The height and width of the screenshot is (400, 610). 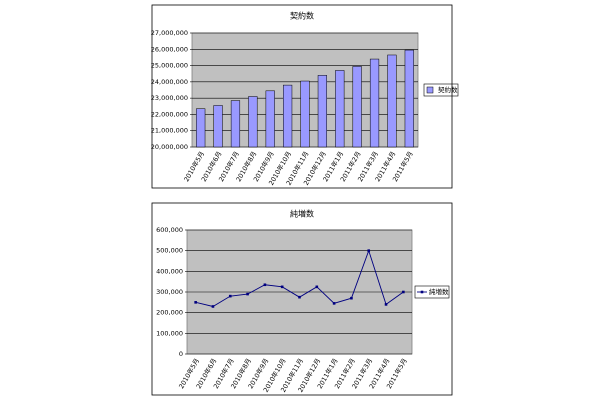 I want to click on y-tick-label: 20,000,000, so click(x=169, y=147).